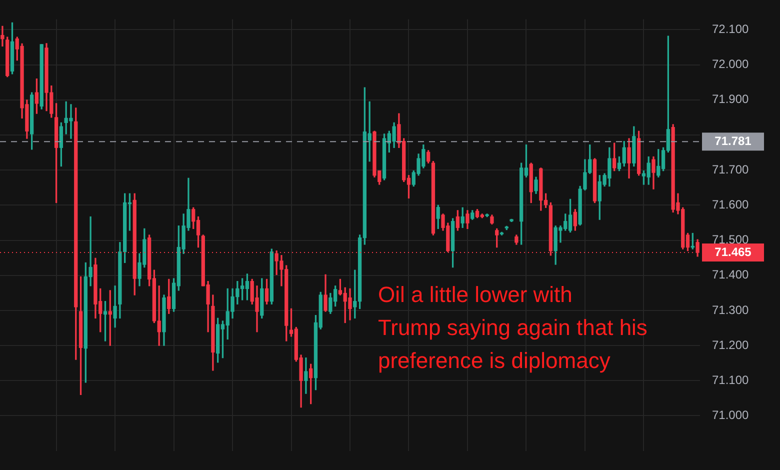 This screenshot has width=780, height=470. What do you see at coordinates (731, 169) in the screenshot?
I see `y-tick-label: 71.700` at bounding box center [731, 169].